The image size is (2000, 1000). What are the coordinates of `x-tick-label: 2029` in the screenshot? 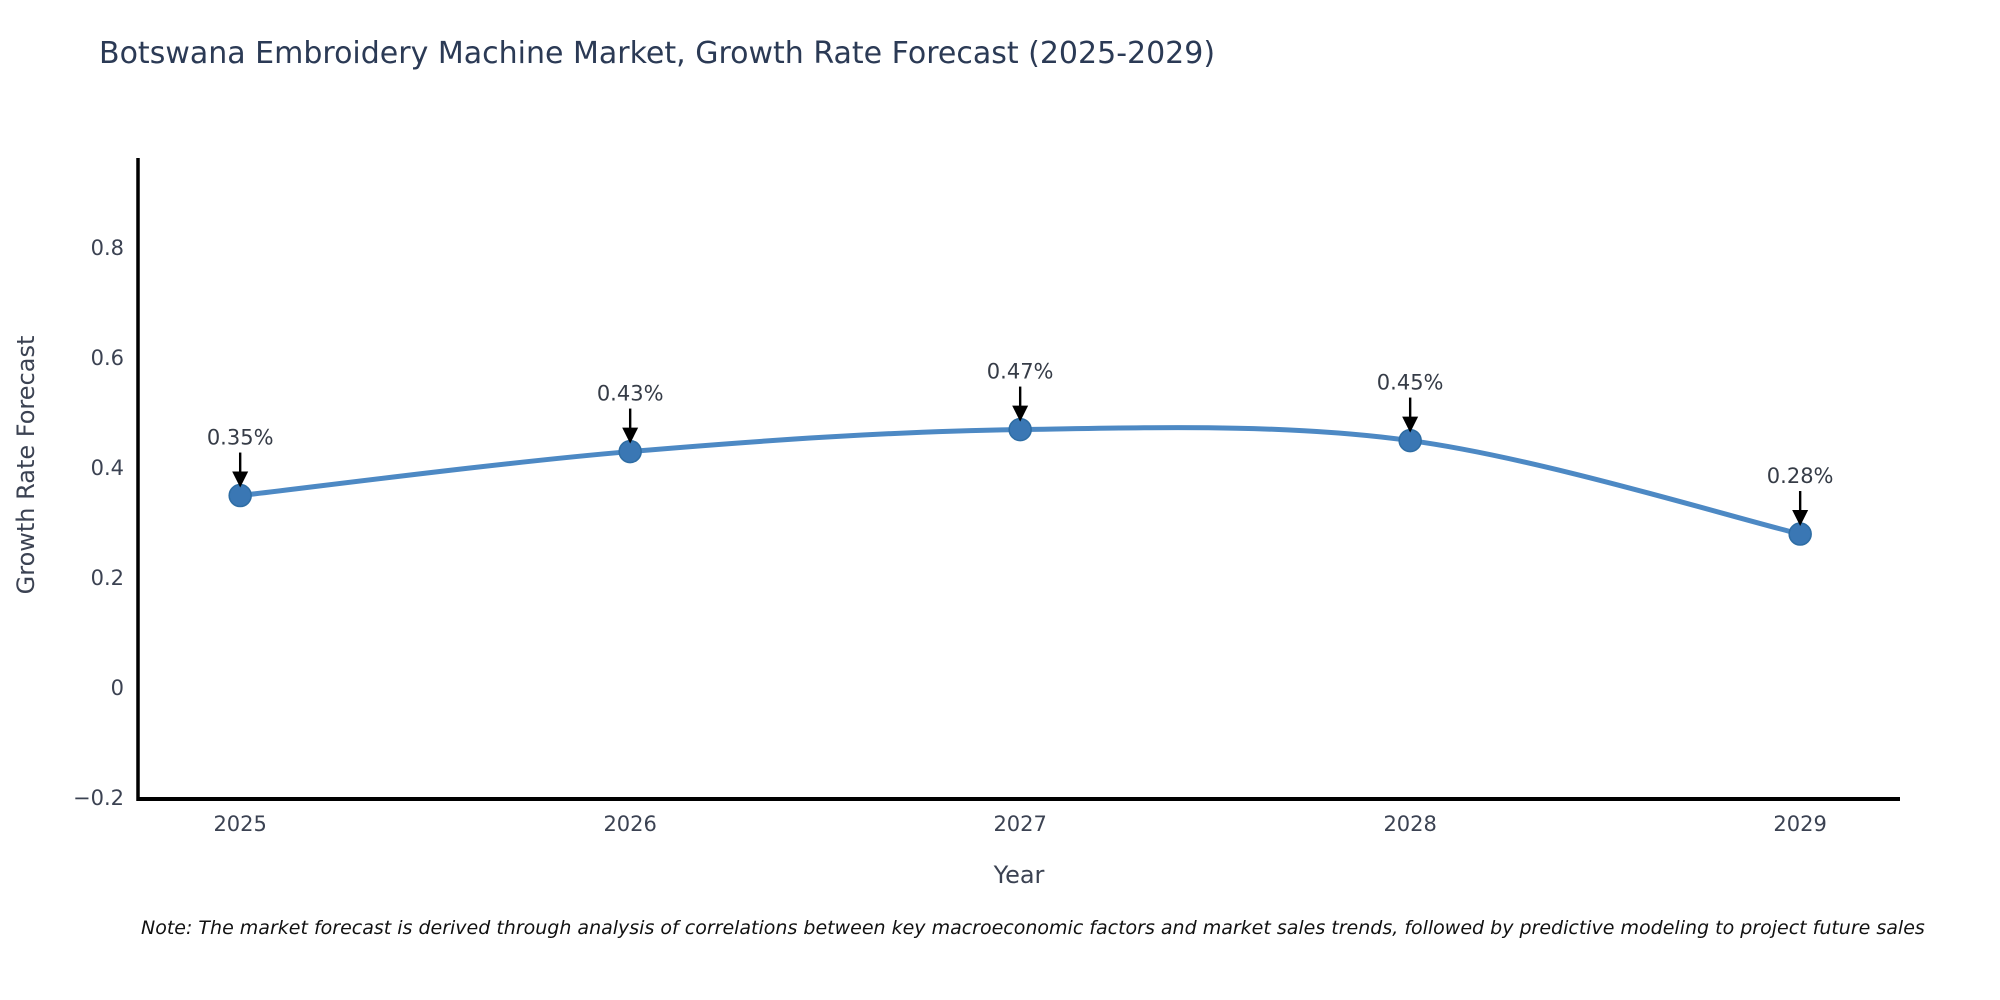 It's located at (1799, 824).